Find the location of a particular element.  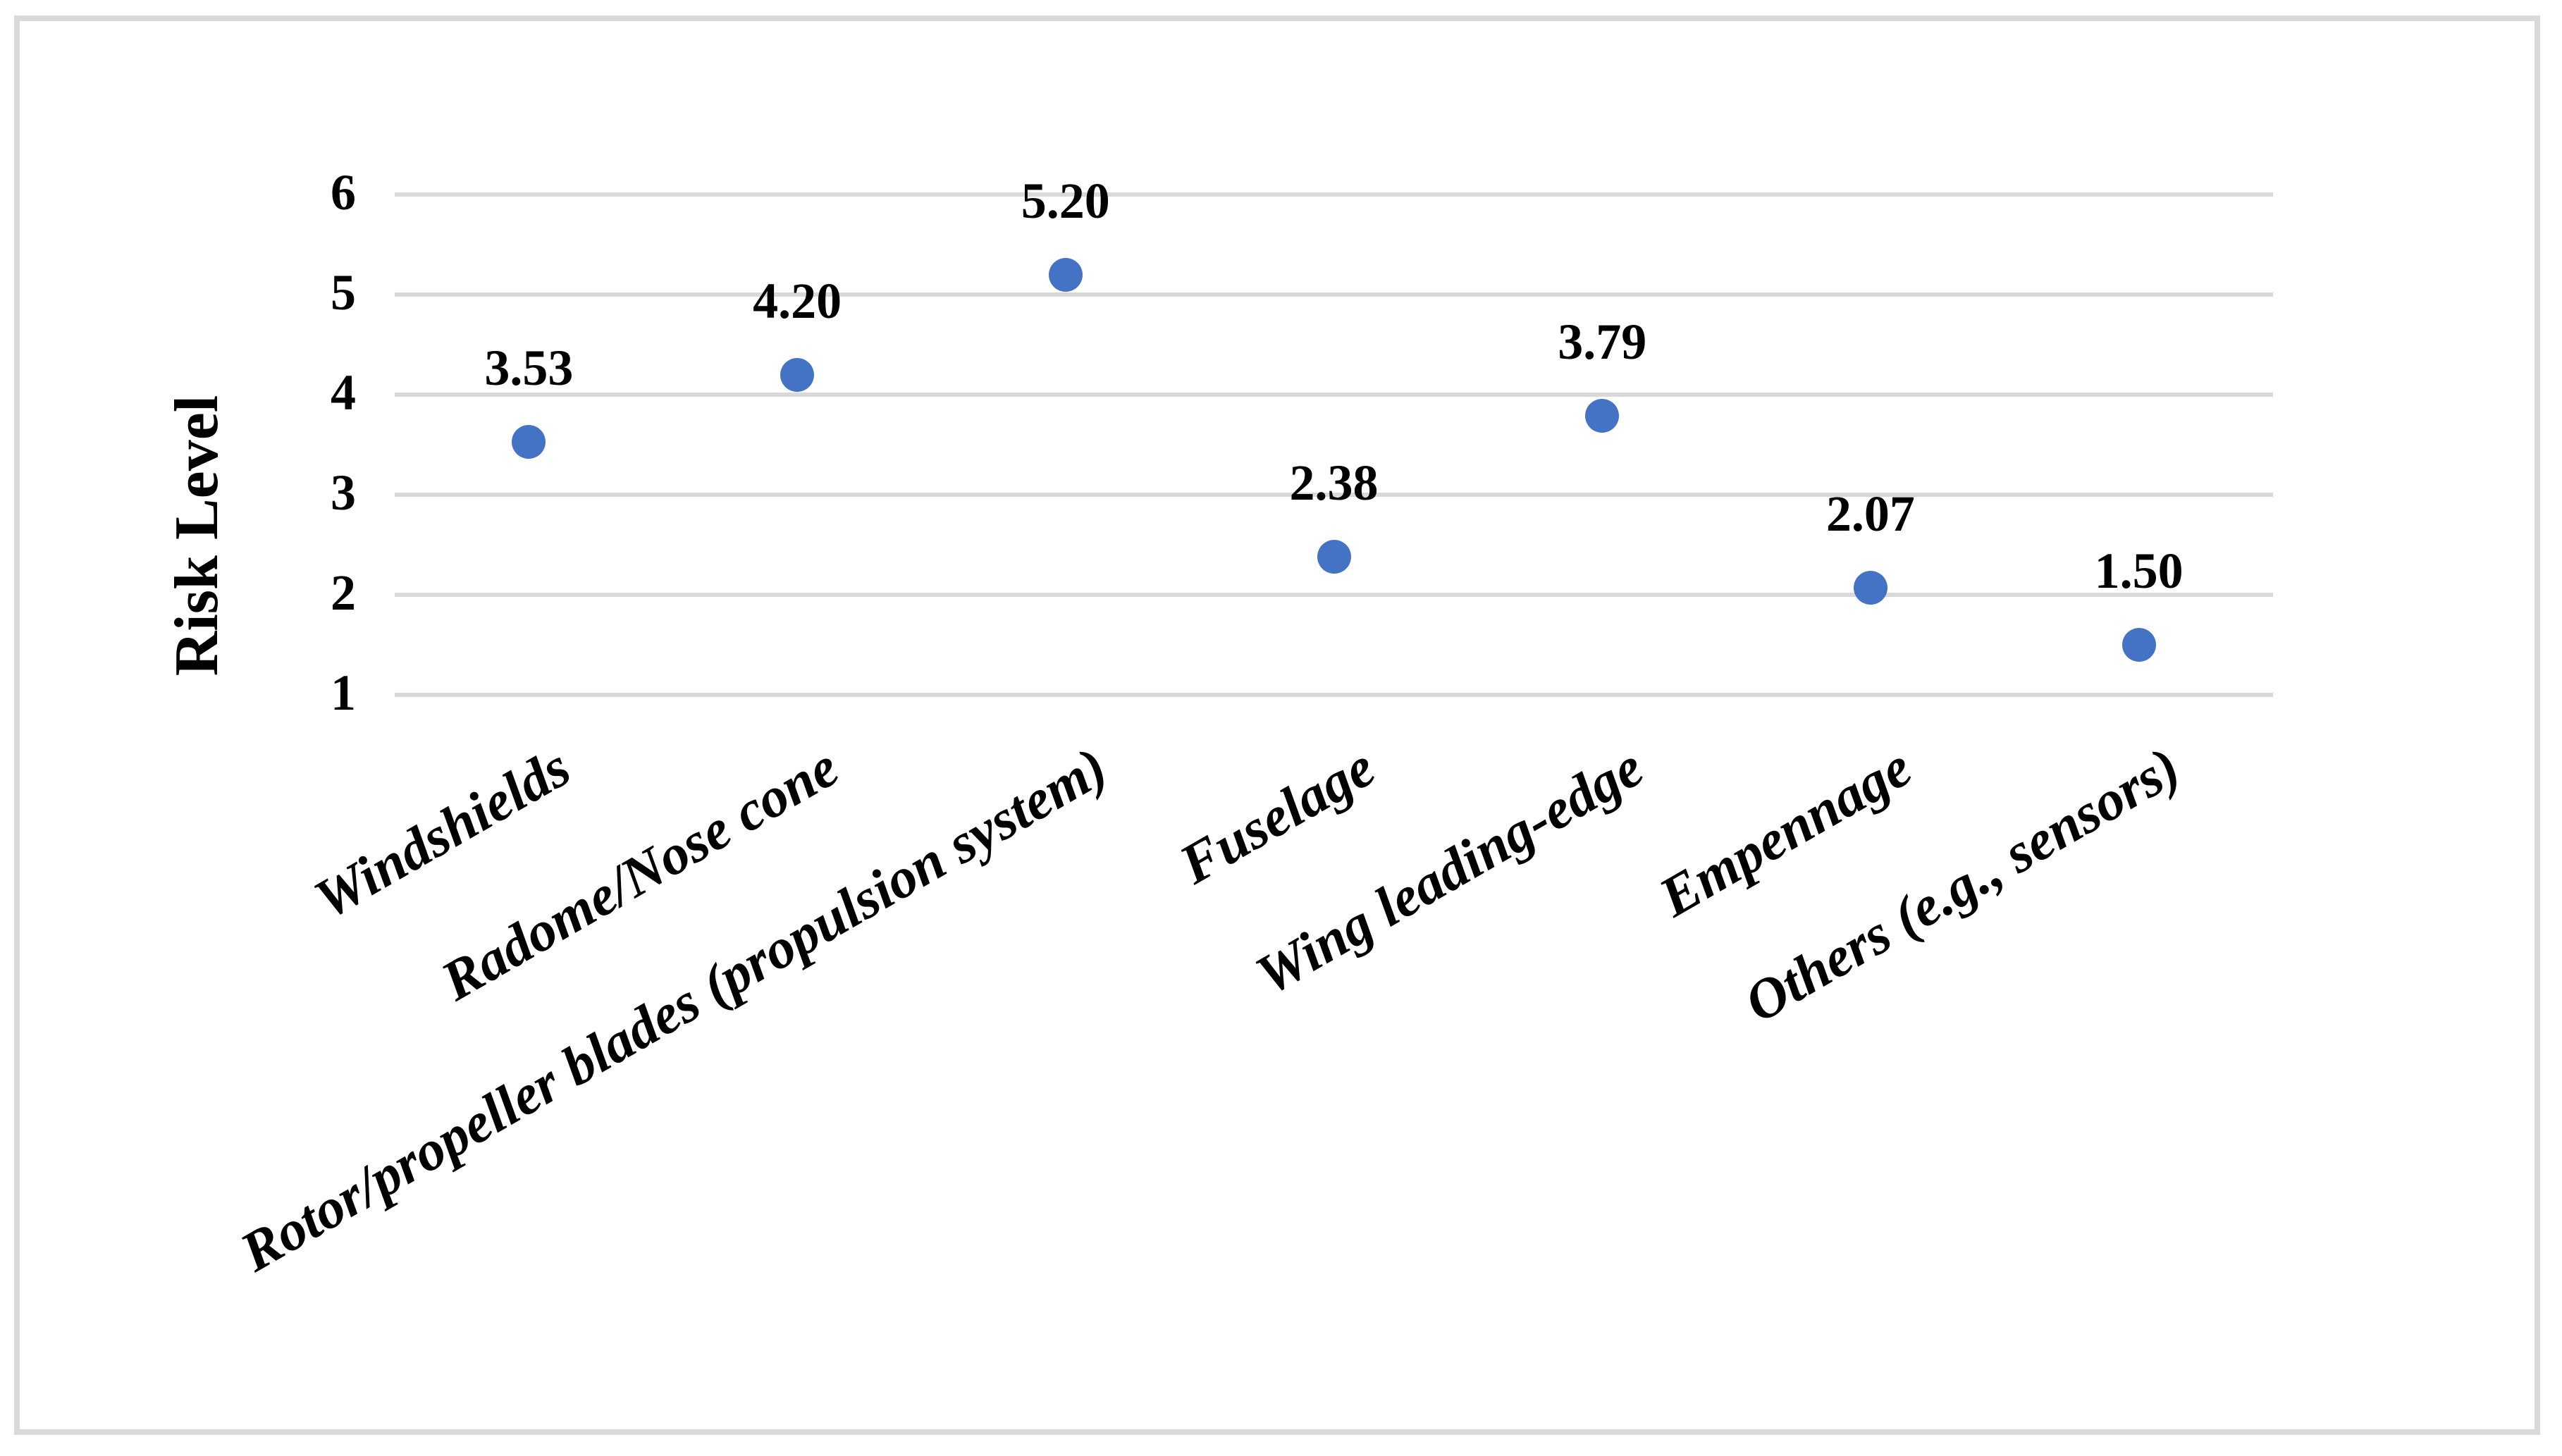

data-point-value-label: 1.50 is located at coordinates (2139, 571).